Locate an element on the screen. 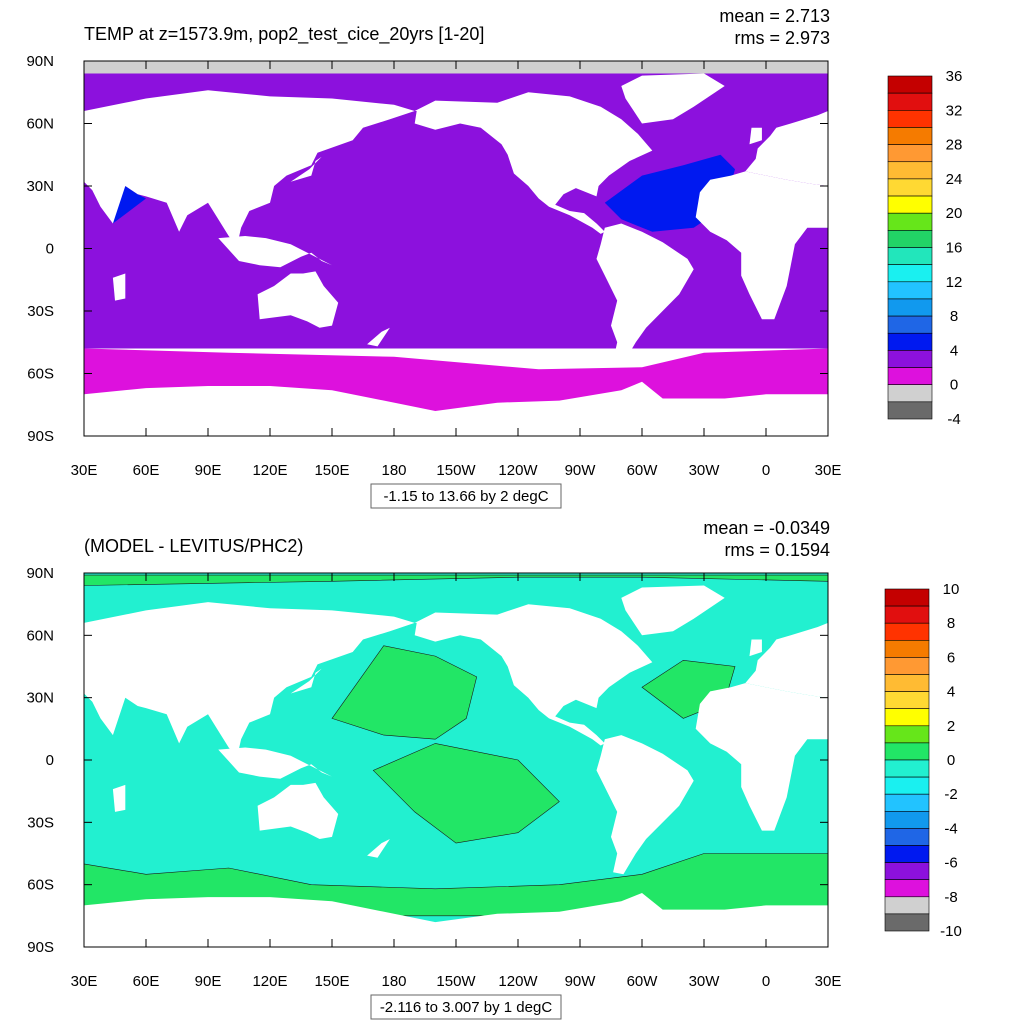 Image resolution: width=1024 pixels, height=1024 pixels. colorbar-label: 12 is located at coordinates (954, 282).